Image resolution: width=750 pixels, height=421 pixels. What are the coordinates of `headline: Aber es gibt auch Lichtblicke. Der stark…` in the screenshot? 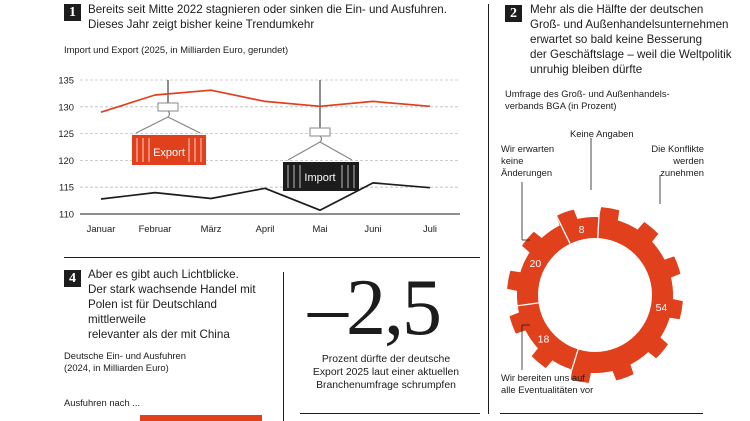 It's located at (183, 304).